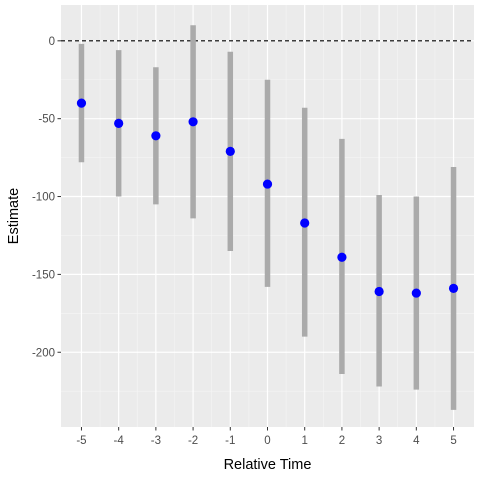  Describe the element at coordinates (156, 136) in the screenshot. I see `estimate-point--3` at that location.